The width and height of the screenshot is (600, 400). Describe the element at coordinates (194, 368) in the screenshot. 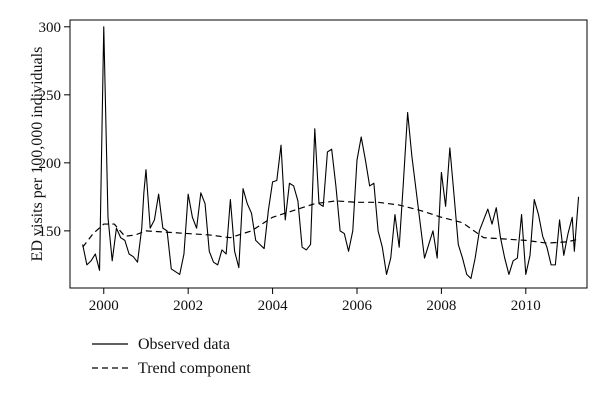

I see `legend-label: Trend component` at that location.